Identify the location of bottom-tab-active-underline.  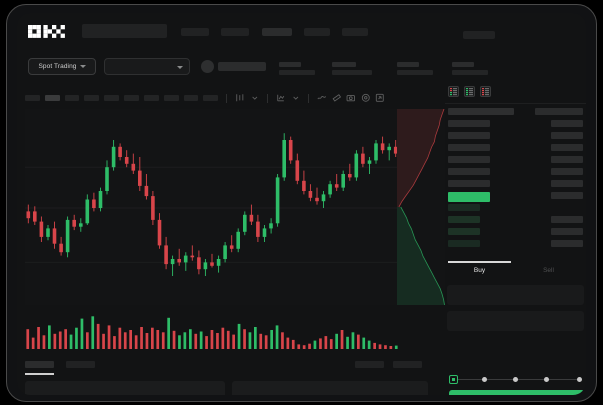
(39, 374).